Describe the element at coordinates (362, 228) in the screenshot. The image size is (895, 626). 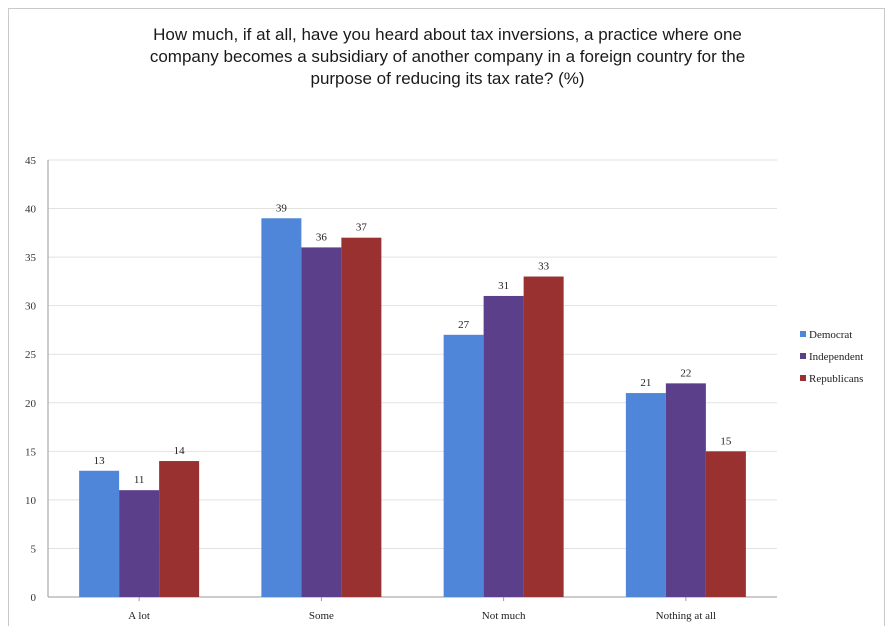
I see `data-label: 37` at that location.